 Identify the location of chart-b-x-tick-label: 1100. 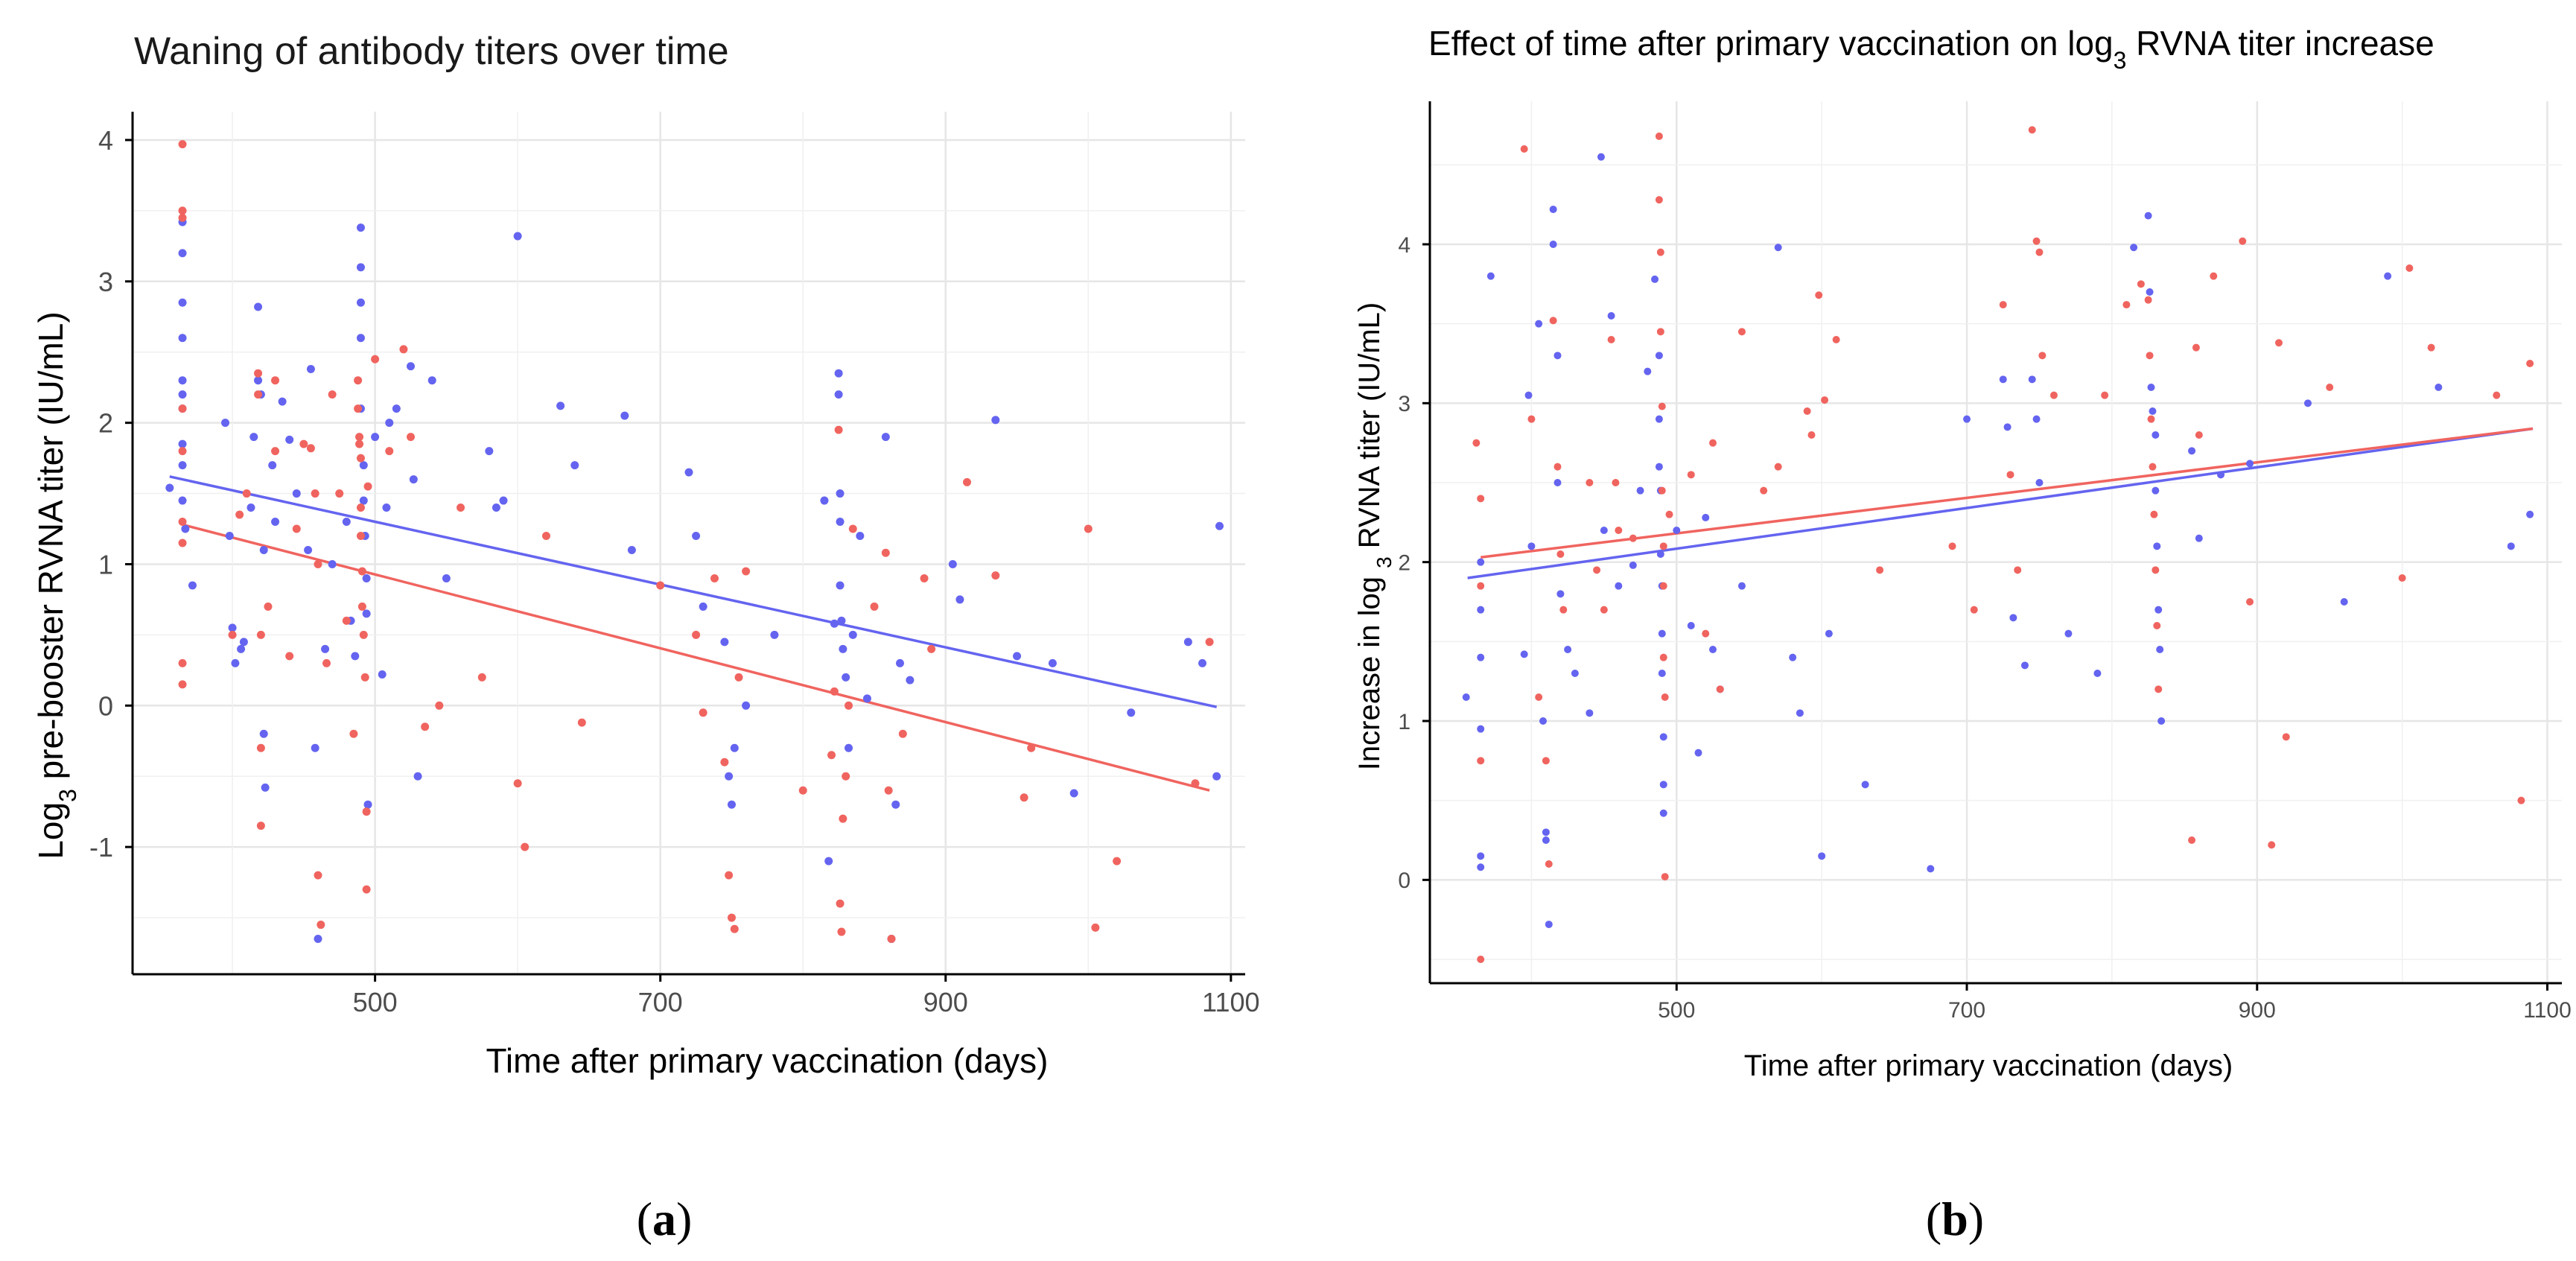
(2547, 1010).